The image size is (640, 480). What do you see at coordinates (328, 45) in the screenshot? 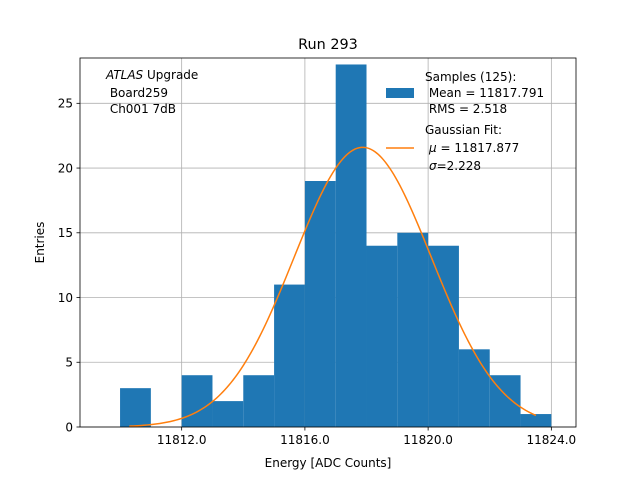
I see `chart-title: Run 293` at bounding box center [328, 45].